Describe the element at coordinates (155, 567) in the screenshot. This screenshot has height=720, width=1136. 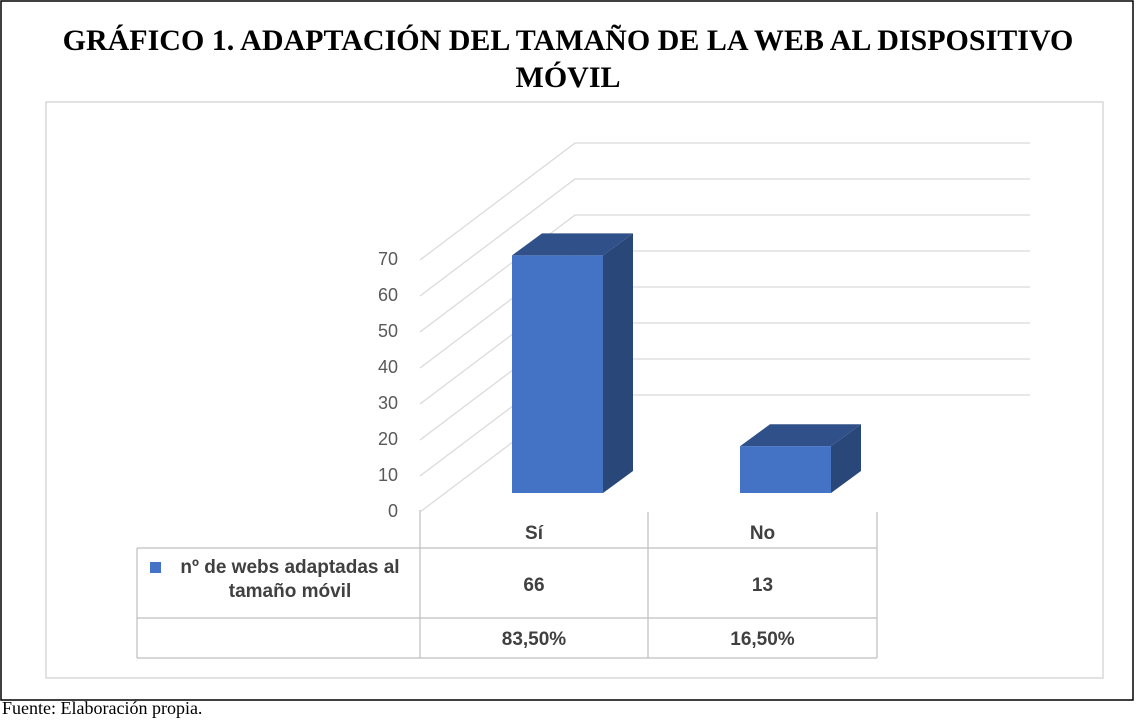
I see `legend-swatch` at that location.